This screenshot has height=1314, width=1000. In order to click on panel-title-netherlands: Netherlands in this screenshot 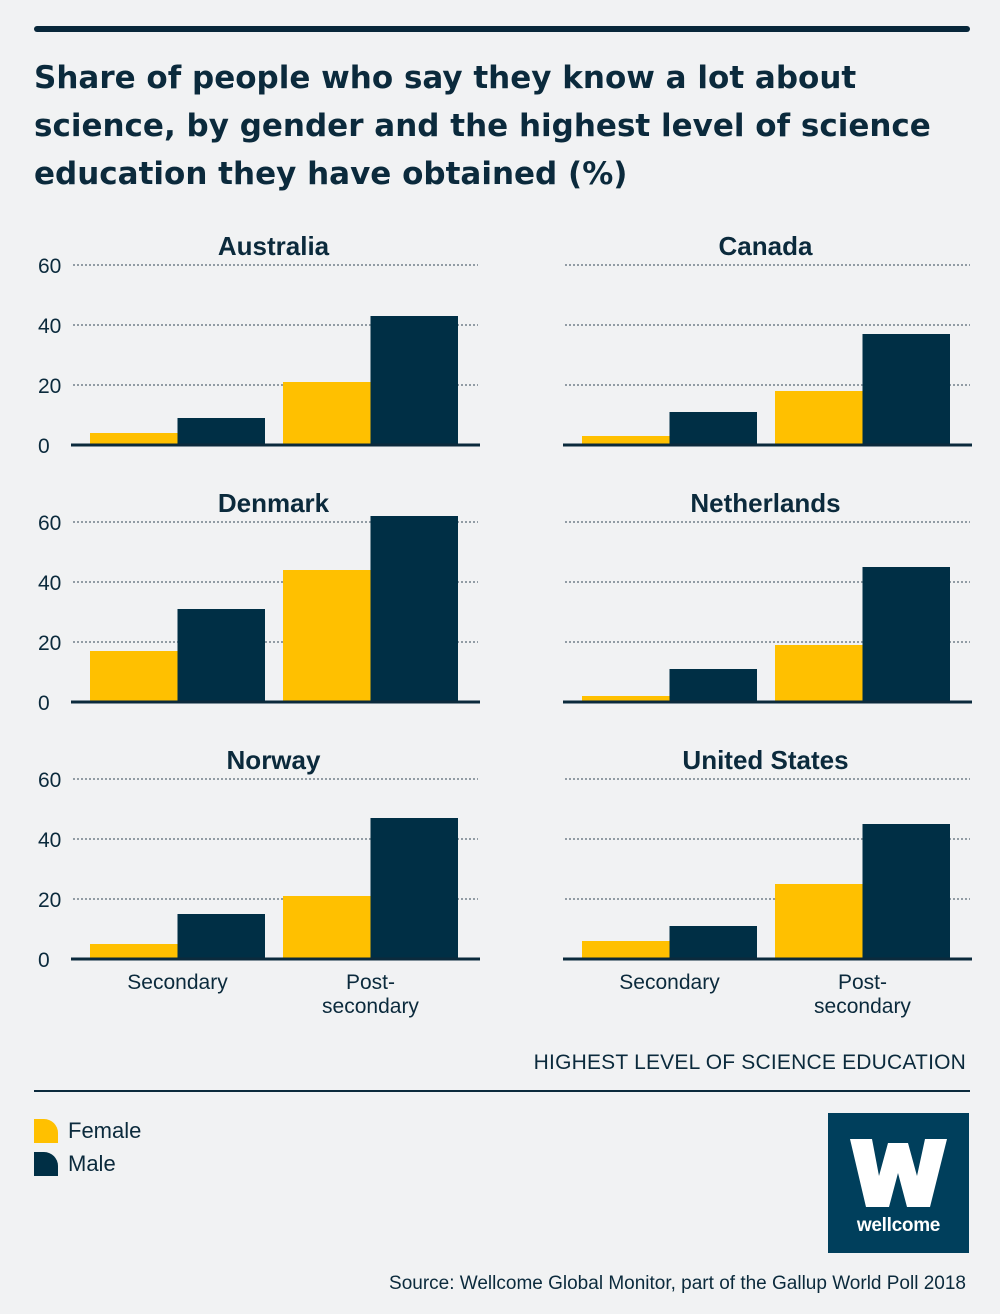, I will do `click(765, 503)`.